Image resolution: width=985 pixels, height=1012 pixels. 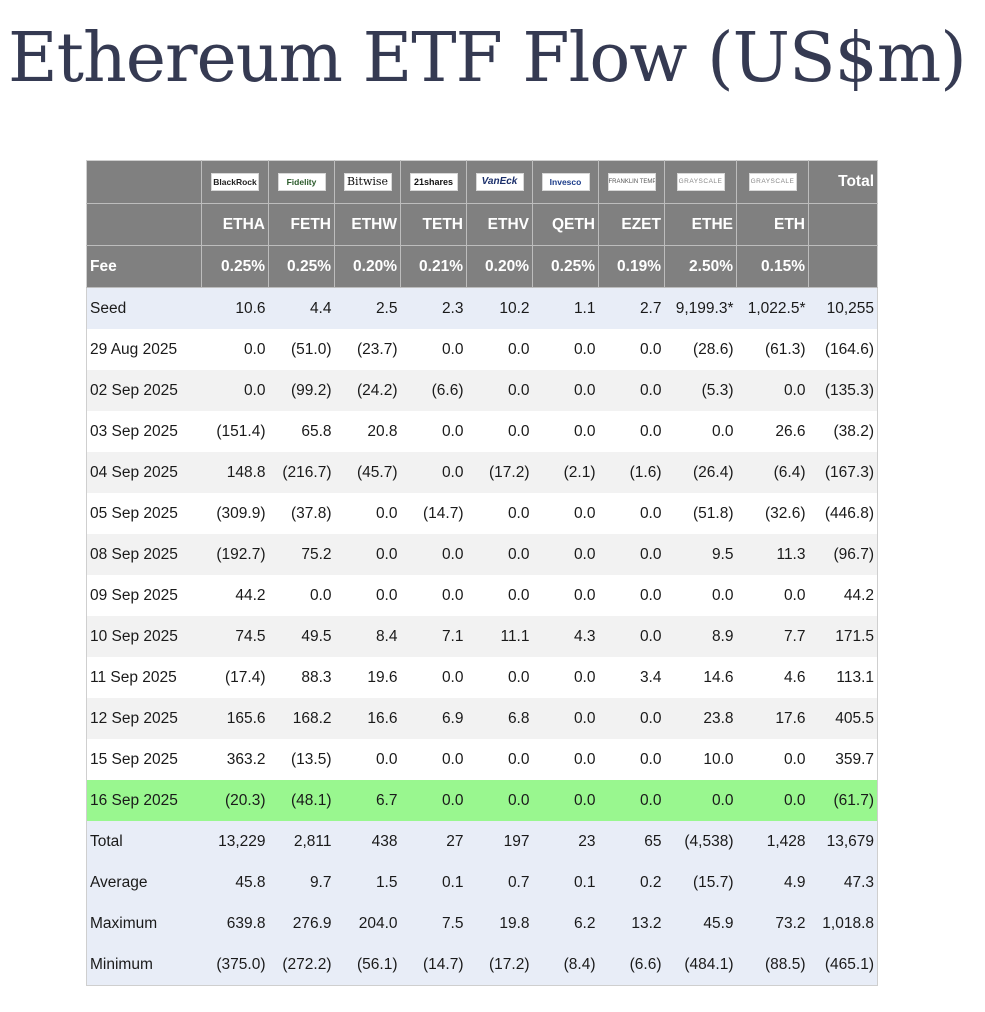 I want to click on flow-value-cell: 88.3, so click(x=301, y=677).